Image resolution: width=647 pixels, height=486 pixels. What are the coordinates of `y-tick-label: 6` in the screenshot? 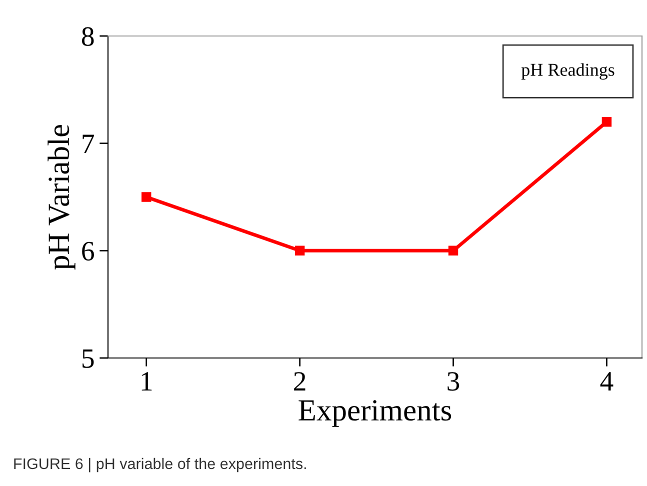 It's located at (88, 251).